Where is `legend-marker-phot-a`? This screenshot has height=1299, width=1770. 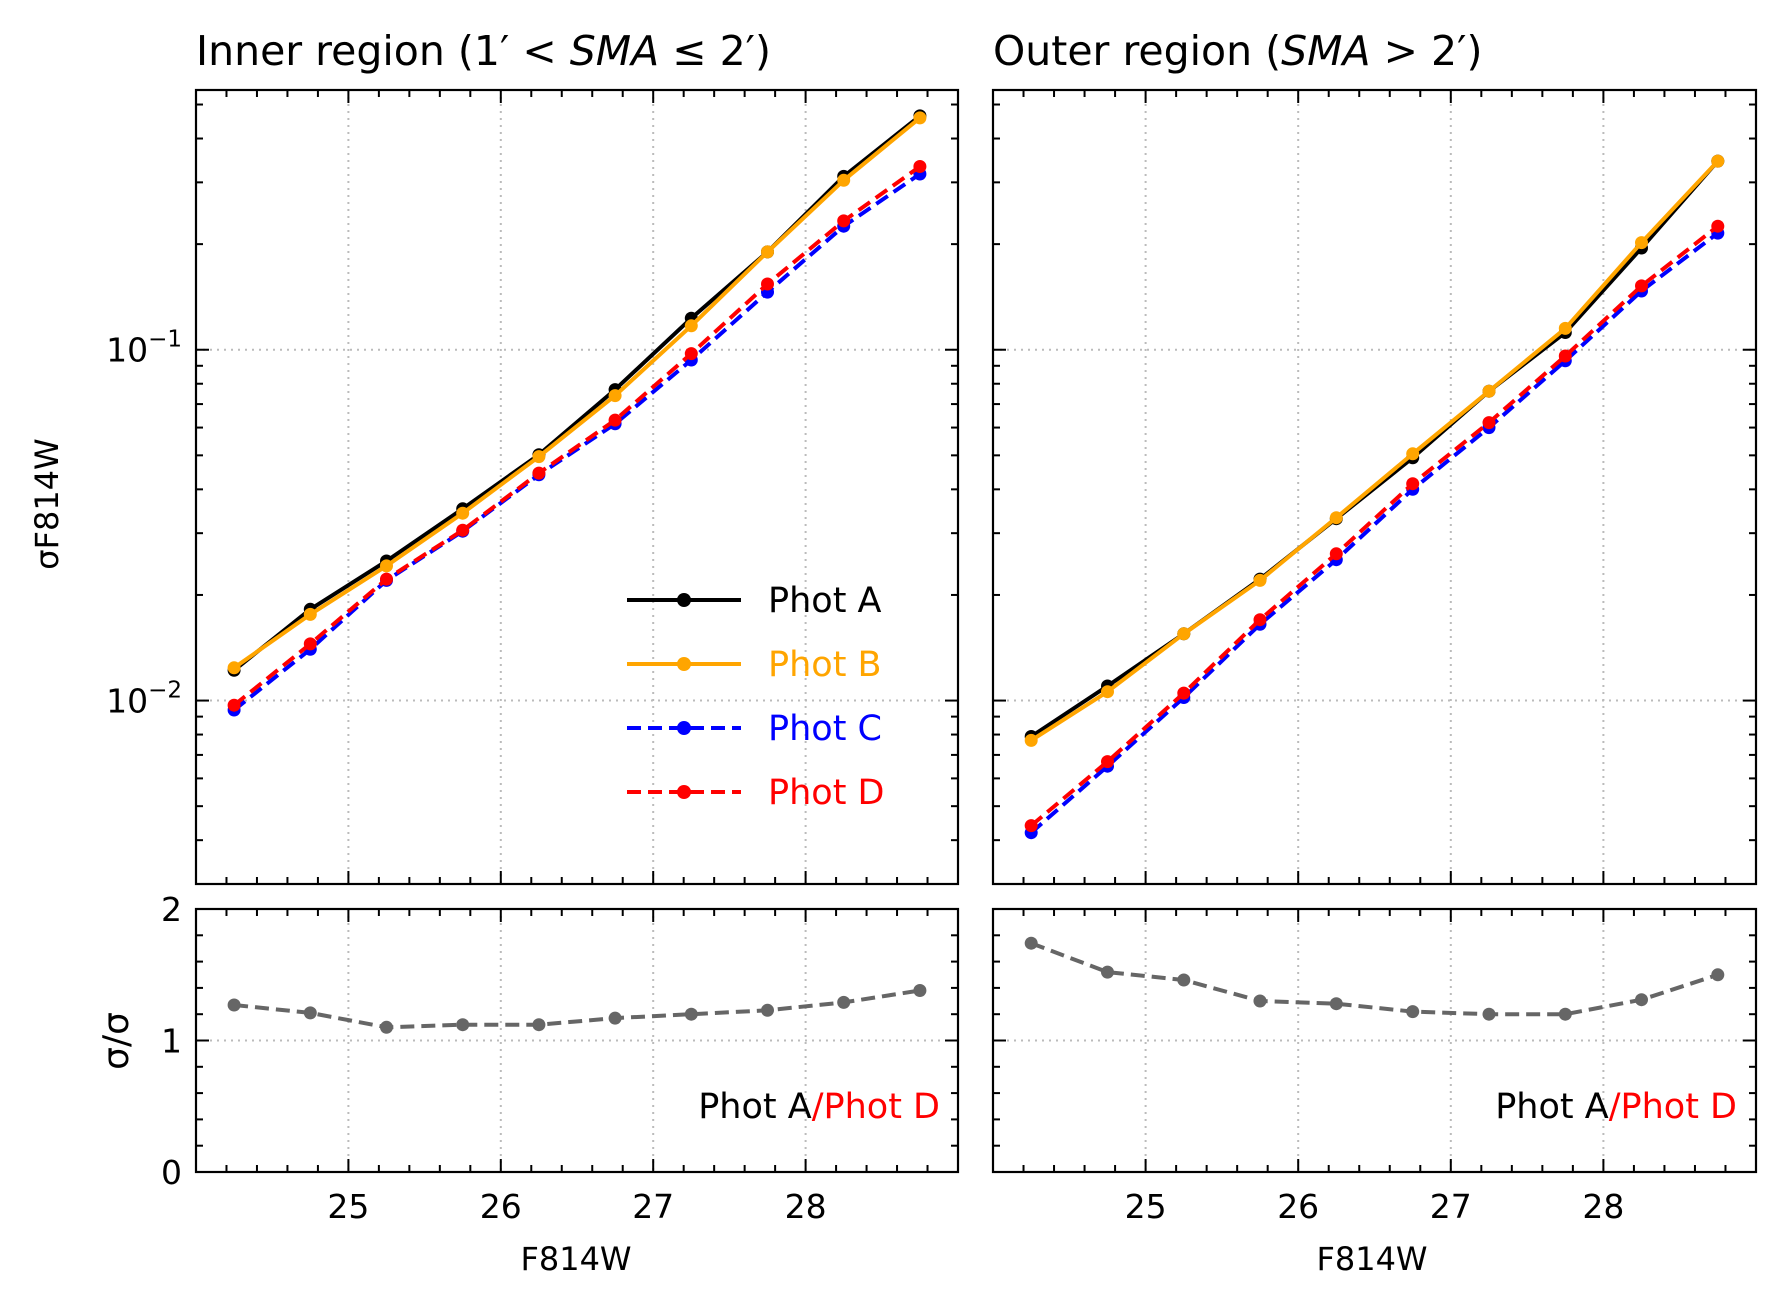
legend-marker-phot-a is located at coordinates (684, 600).